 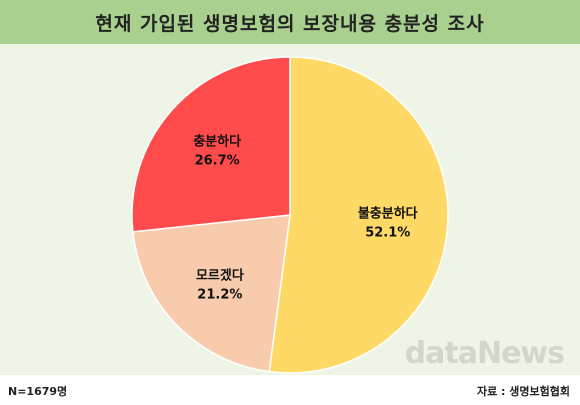 I want to click on source-credit: 자료 : 생명보험협회, so click(x=523, y=391).